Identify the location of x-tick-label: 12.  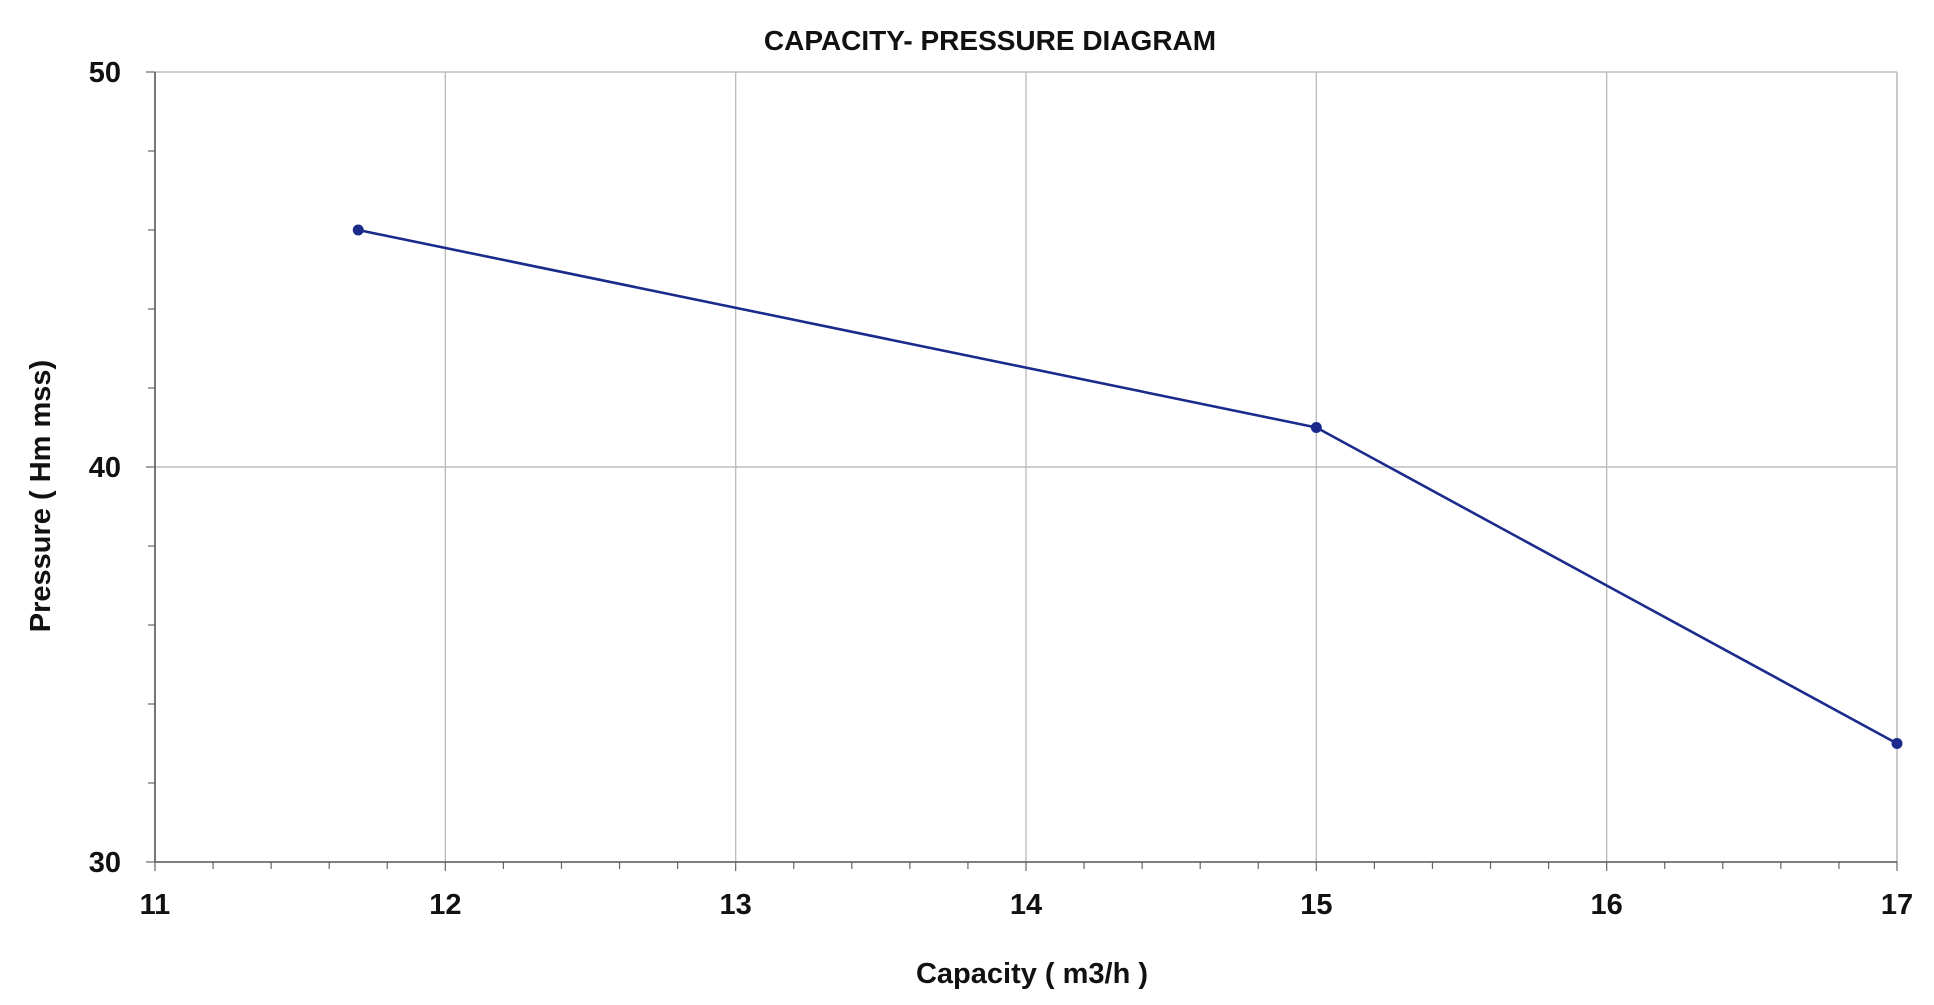
(445, 905).